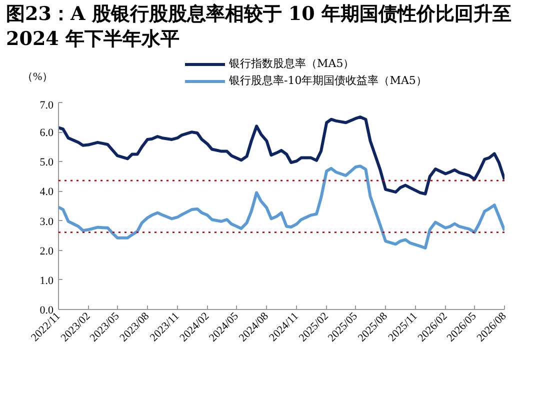 This screenshot has width=551, height=393. What do you see at coordinates (47, 251) in the screenshot?
I see `y-tick-label: 2.0` at bounding box center [47, 251].